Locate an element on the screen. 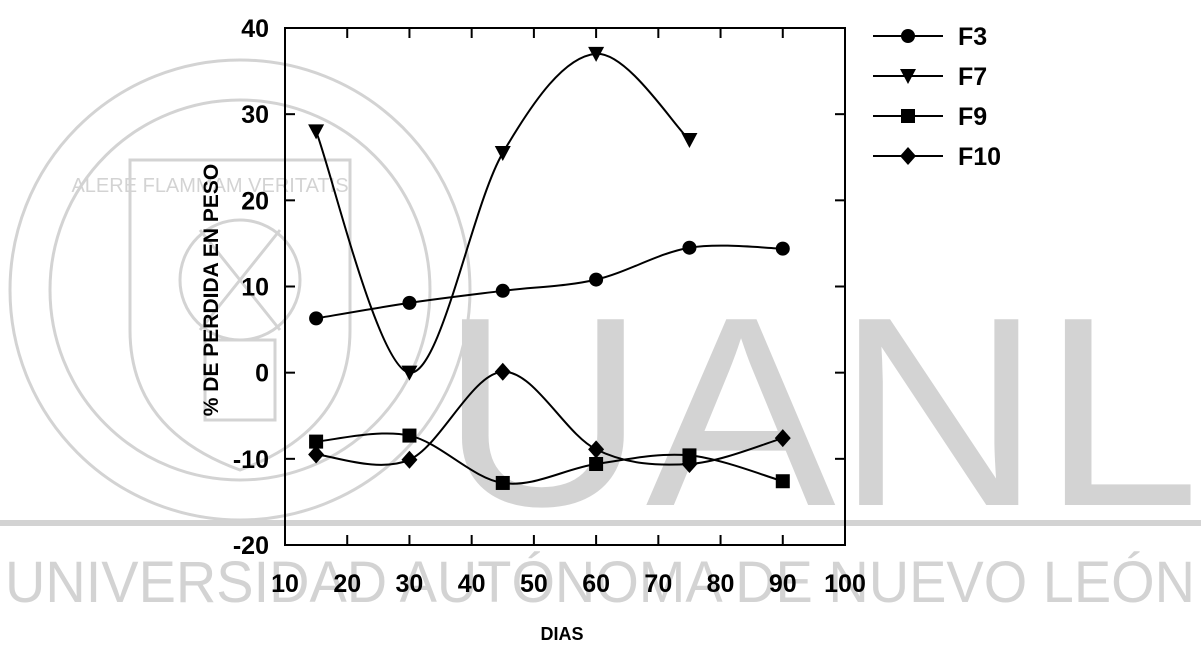 The height and width of the screenshot is (654, 1201). legend-item-f3: F3 is located at coordinates (930, 37).